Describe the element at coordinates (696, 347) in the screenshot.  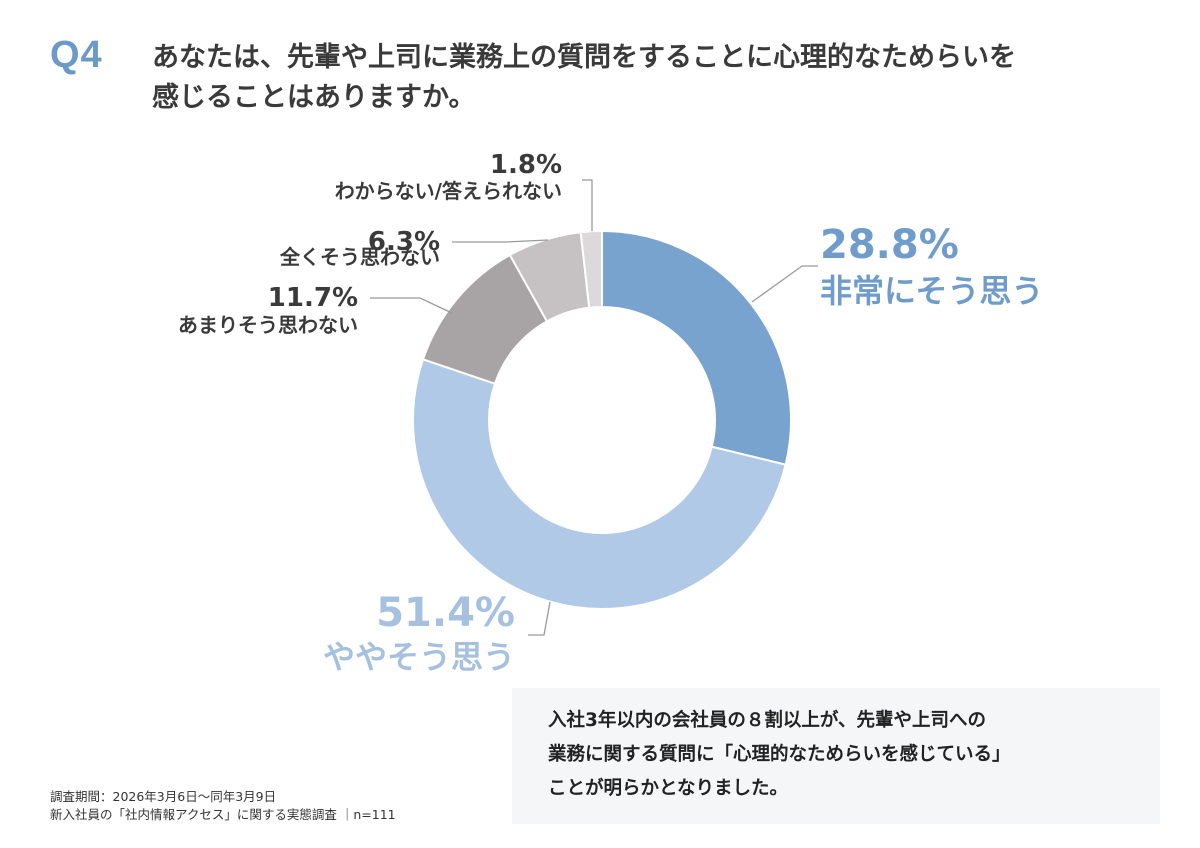
I see `slice-very-much` at that location.